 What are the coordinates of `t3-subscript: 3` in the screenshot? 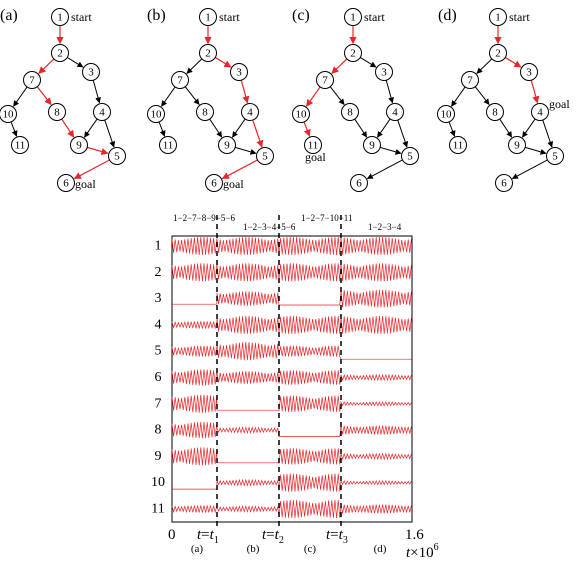 It's located at (345, 540).